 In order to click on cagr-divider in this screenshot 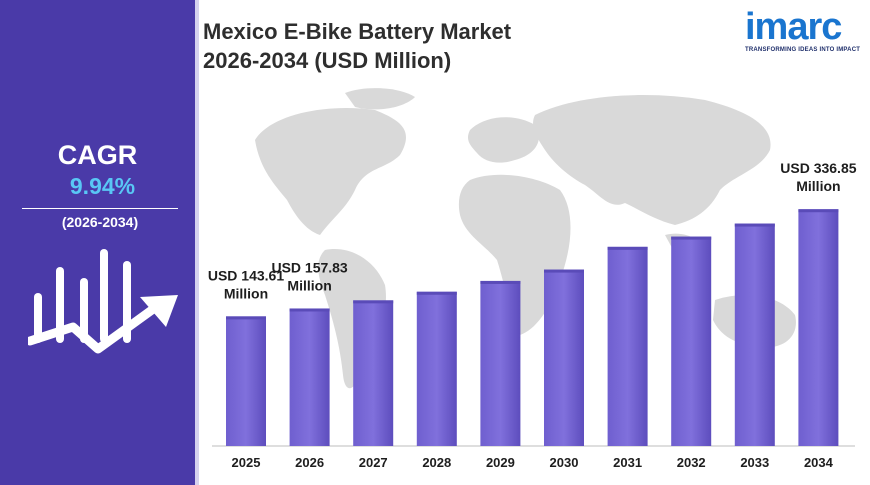, I will do `click(100, 208)`.